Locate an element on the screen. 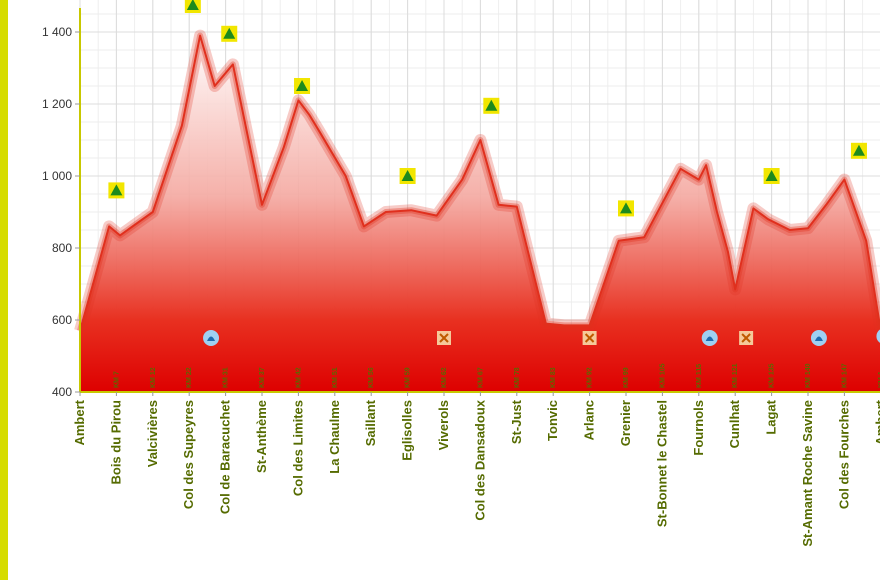 The image size is (880, 580). km-label: KM 140 is located at coordinates (808, 375).